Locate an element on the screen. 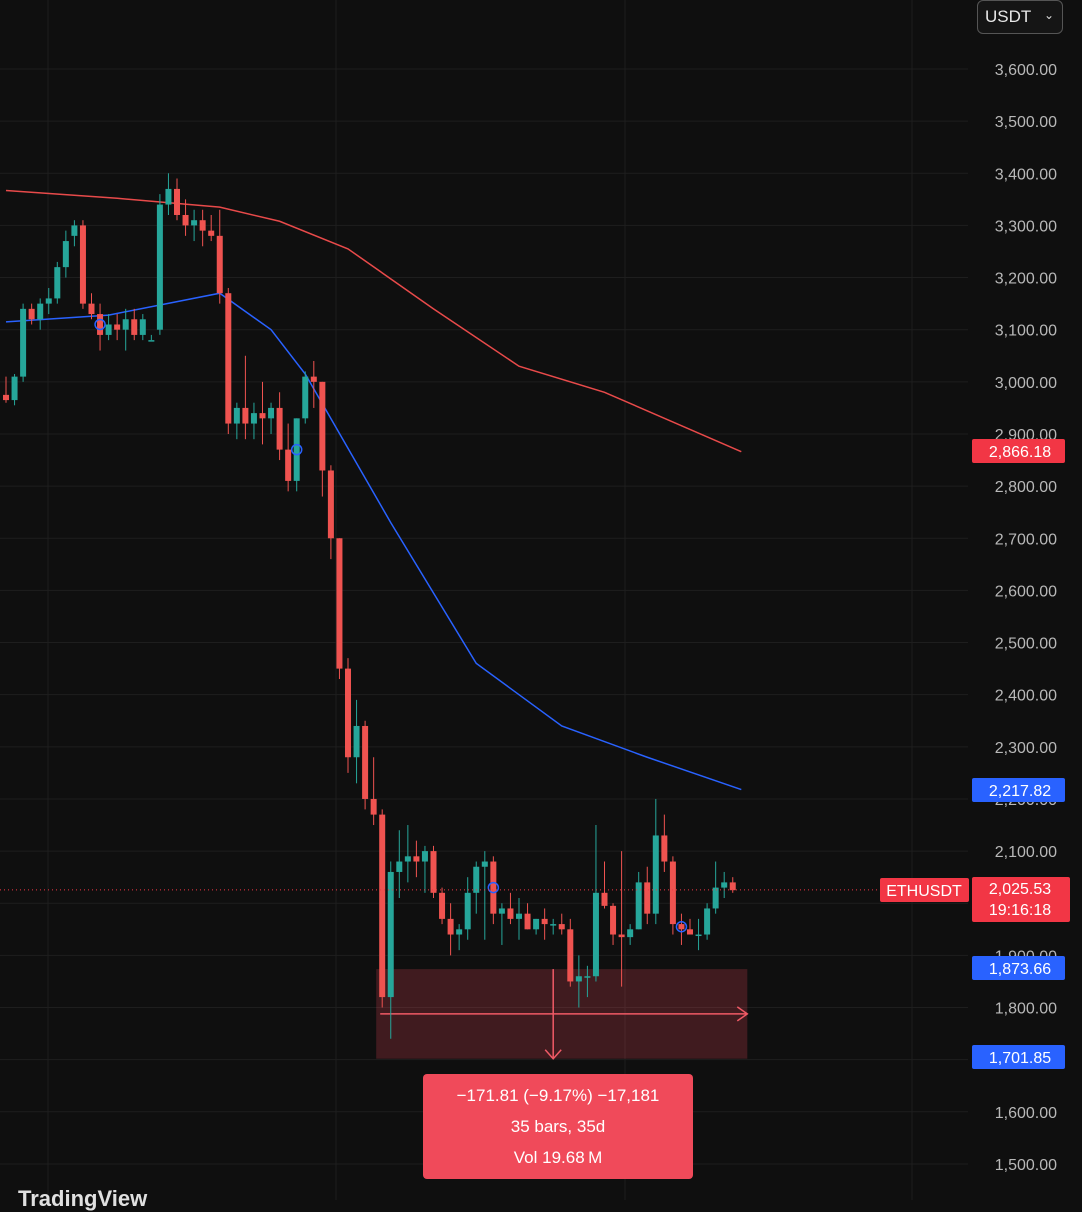  price-tick-label: 3,600.00 is located at coordinates (1026, 70).